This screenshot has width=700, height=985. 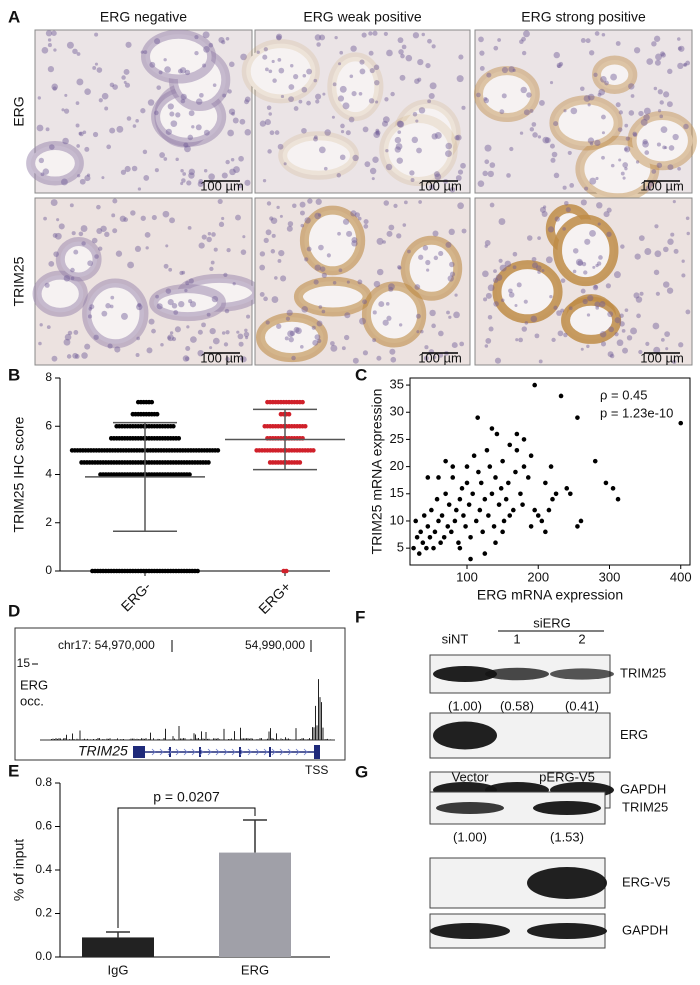 I want to click on panel-label: B, so click(x=14, y=374).